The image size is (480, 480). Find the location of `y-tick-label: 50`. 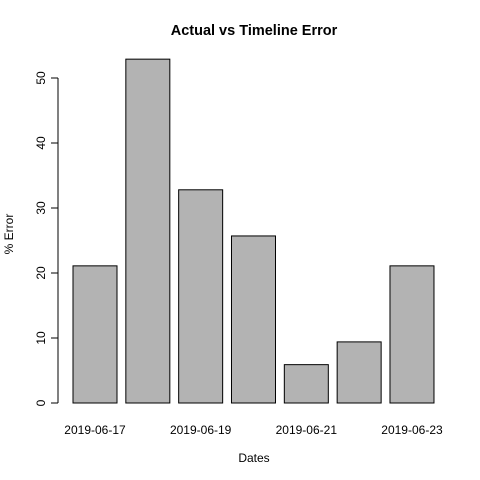

y-tick-label: 50 is located at coordinates (41, 78).